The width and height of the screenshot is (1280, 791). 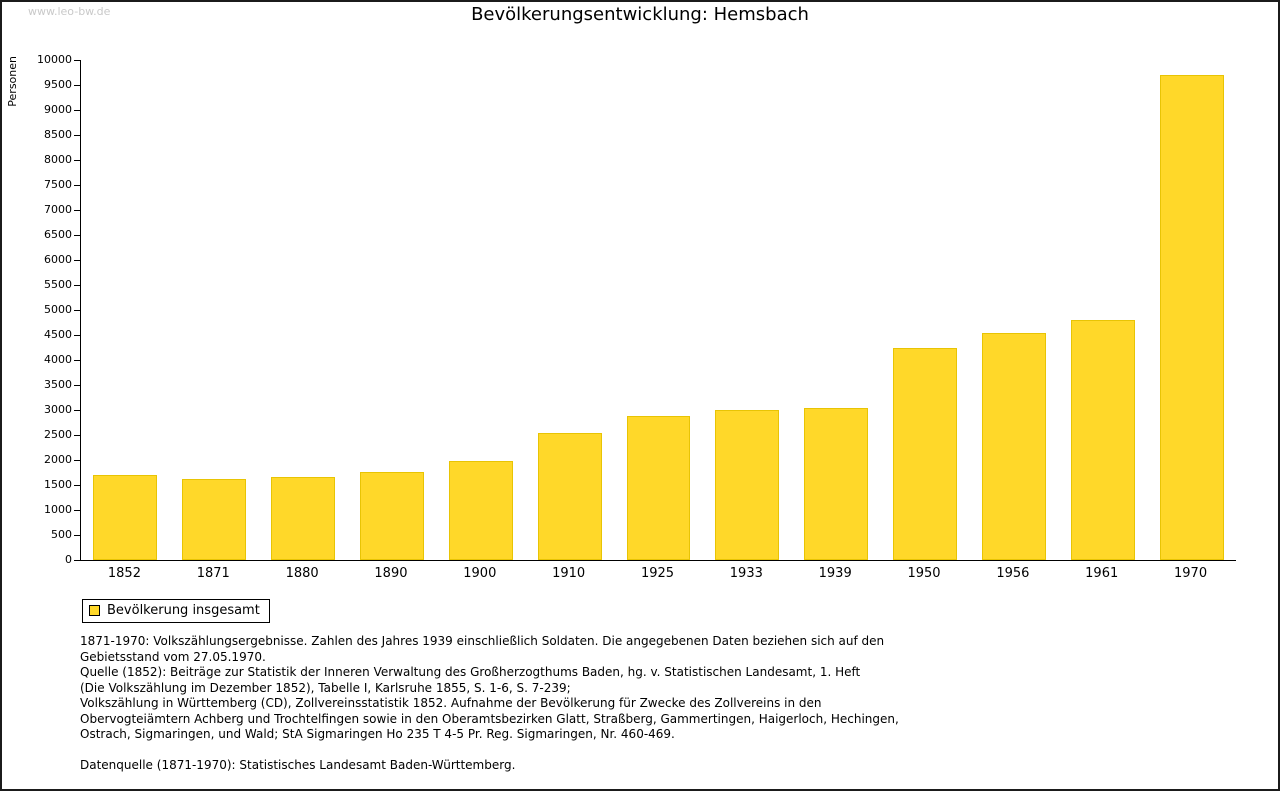 I want to click on x-tick-label: 1961, so click(x=1102, y=573).